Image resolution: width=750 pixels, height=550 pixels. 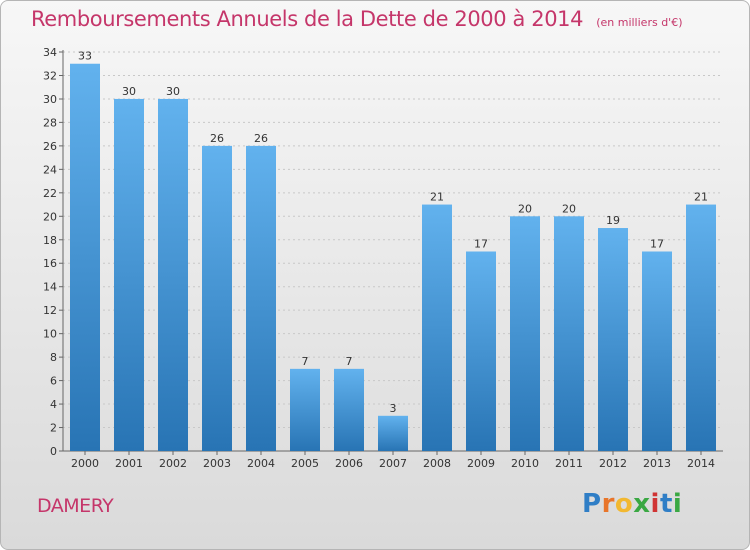 I want to click on y-tick-label: 10, so click(x=50, y=334).